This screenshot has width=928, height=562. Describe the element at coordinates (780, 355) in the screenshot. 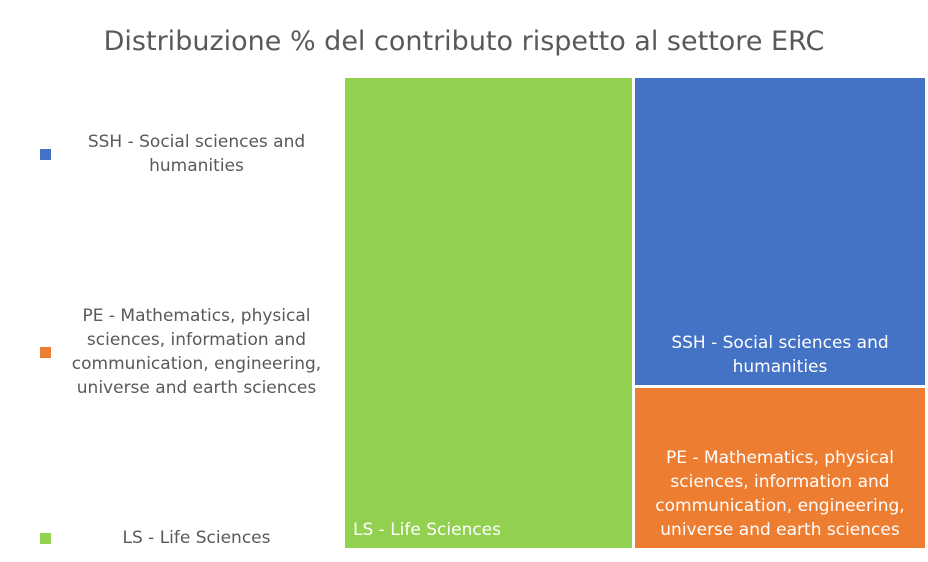

I see `cell-label: SSH - Social sciences and humanities` at that location.